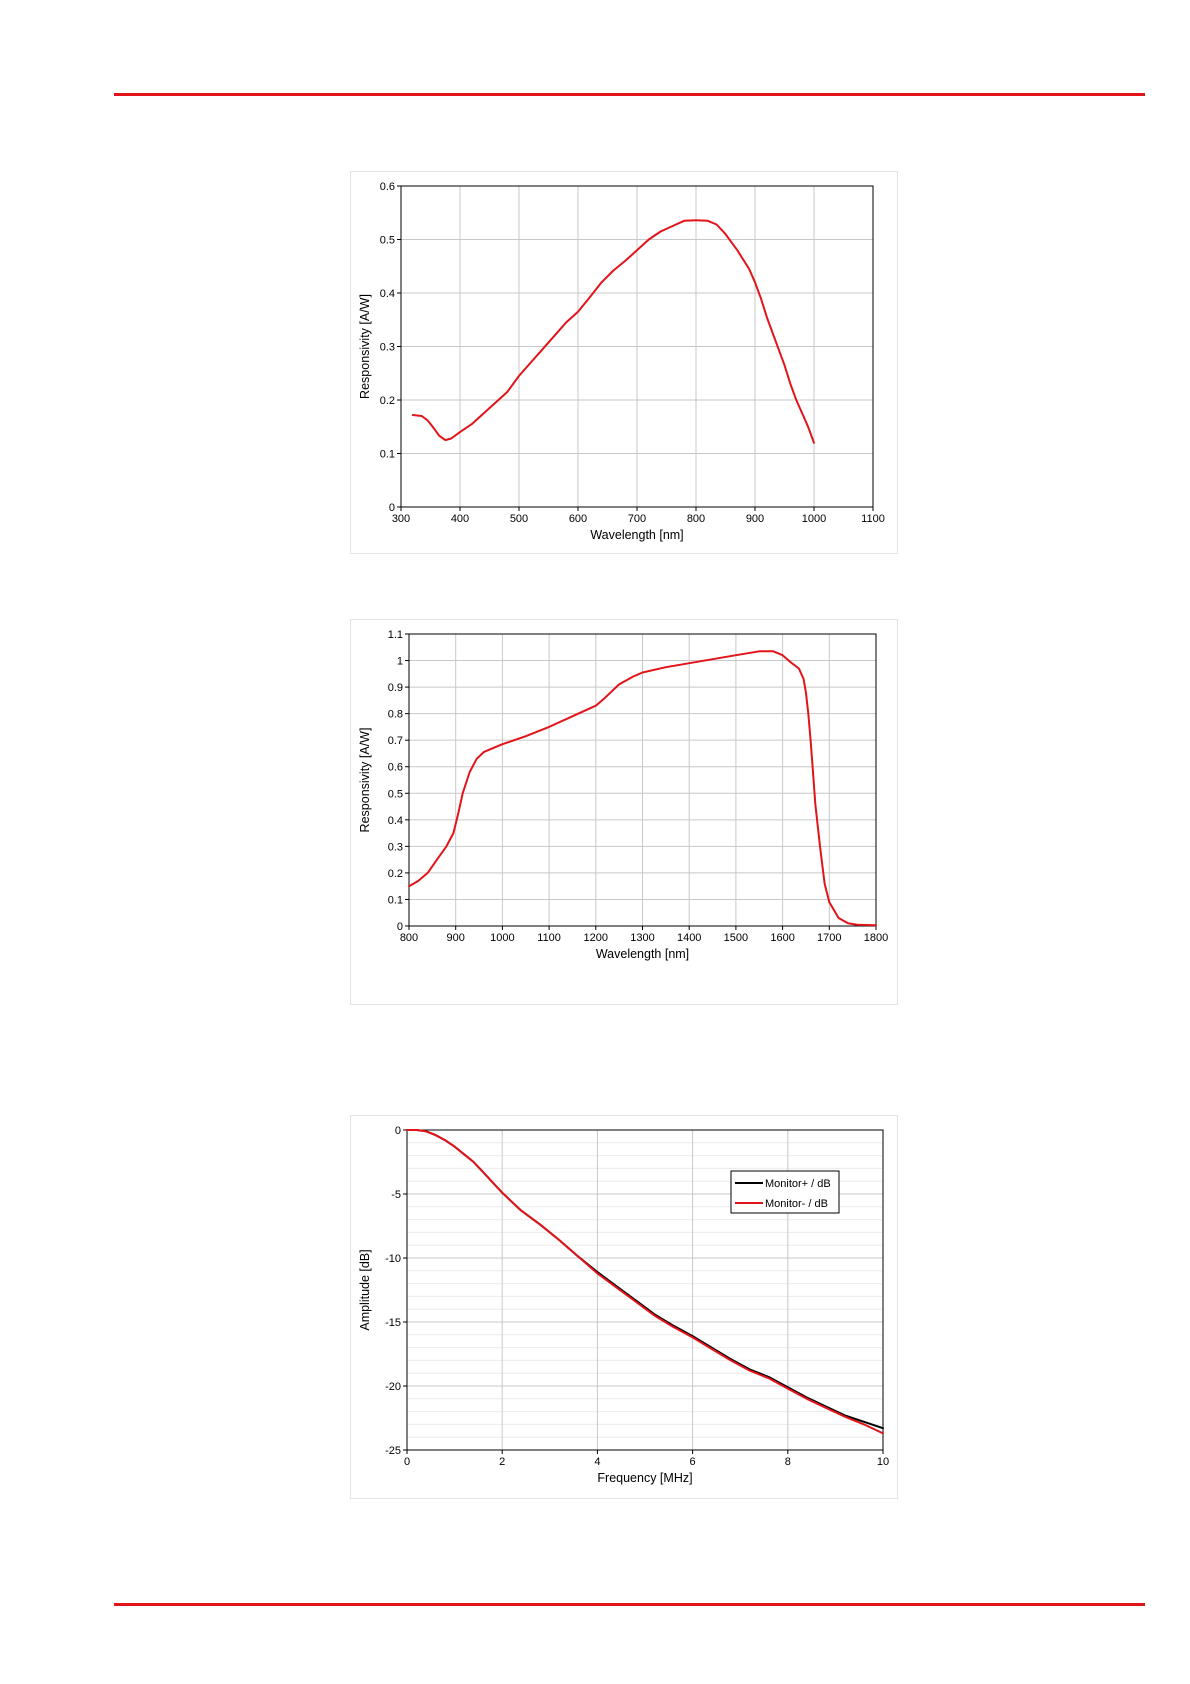 The width and height of the screenshot is (1190, 1684). Describe the element at coordinates (365, 1289) in the screenshot. I see `y-axis-label: Amplitude [dB]` at that location.